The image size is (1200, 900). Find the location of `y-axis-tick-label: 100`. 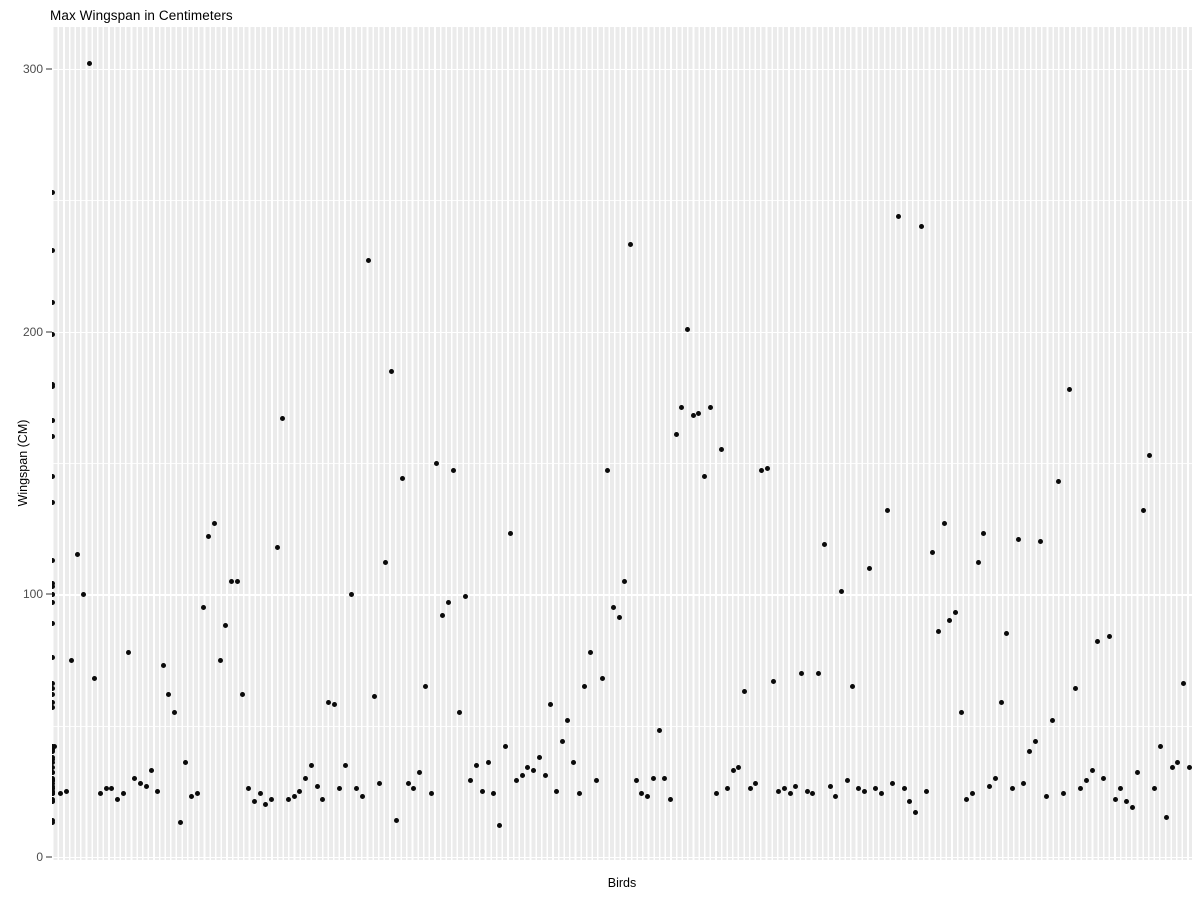

y-axis-tick-label: 100 is located at coordinates (32, 594).